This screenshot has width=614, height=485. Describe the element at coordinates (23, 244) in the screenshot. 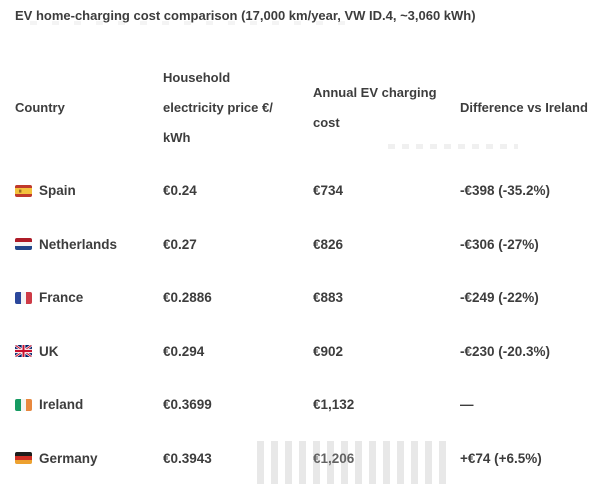

I see `netherlands-flag` at that location.